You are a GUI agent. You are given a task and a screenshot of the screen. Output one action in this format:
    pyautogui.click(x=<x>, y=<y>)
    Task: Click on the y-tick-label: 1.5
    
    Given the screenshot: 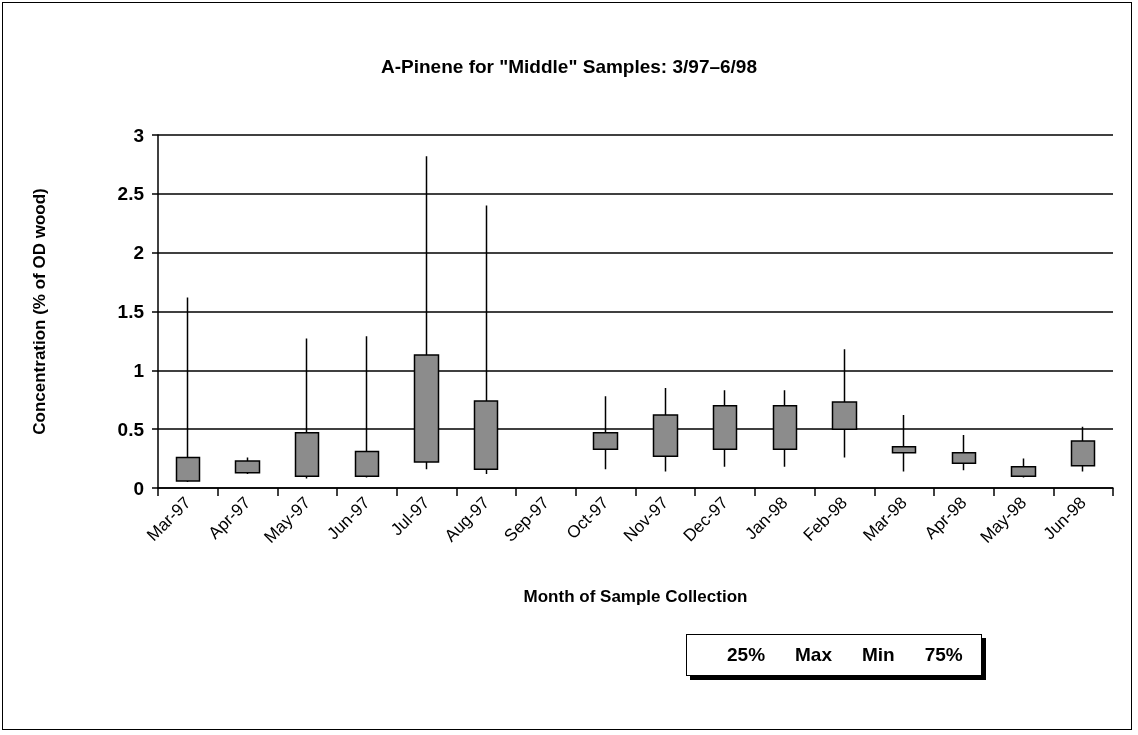 What is the action you would take?
    pyautogui.click(x=131, y=311)
    